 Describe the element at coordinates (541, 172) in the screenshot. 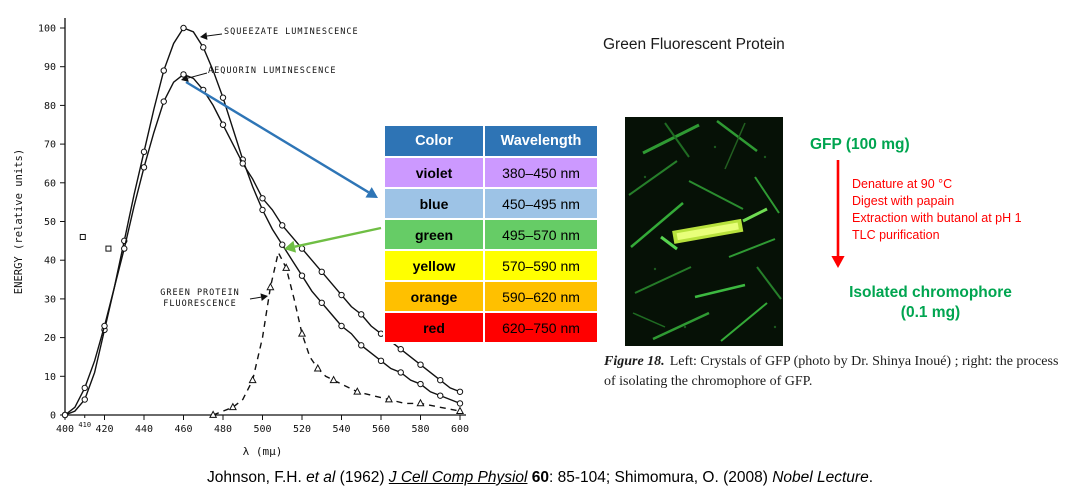

I see `wavelength-cell-violet: 380–450 nm` at that location.